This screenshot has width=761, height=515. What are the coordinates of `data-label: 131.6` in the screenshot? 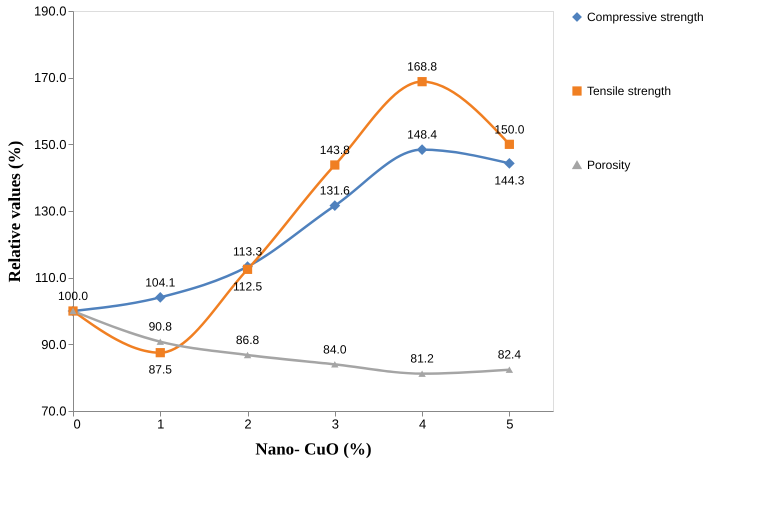 It's located at (335, 191).